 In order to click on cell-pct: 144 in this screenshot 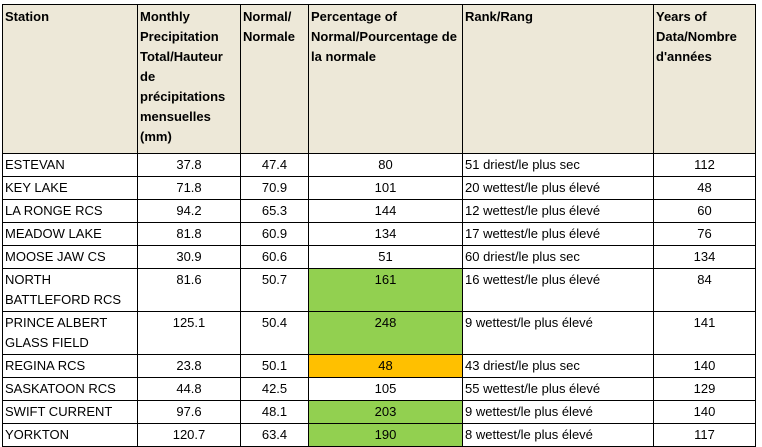, I will do `click(385, 211)`.